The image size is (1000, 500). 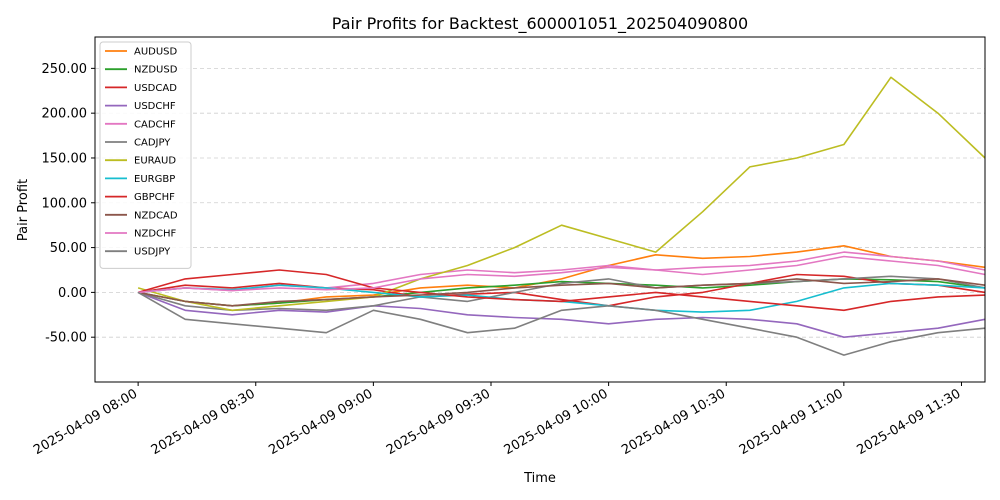 I want to click on legend-label: USDJPY, so click(x=152, y=252).